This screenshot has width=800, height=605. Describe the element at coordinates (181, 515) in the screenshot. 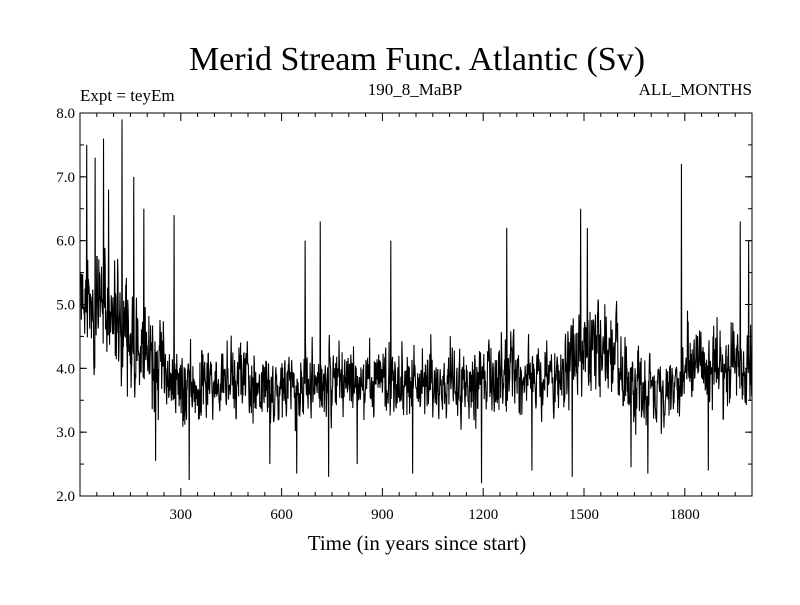

I see `x-tick-label: 300` at that location.